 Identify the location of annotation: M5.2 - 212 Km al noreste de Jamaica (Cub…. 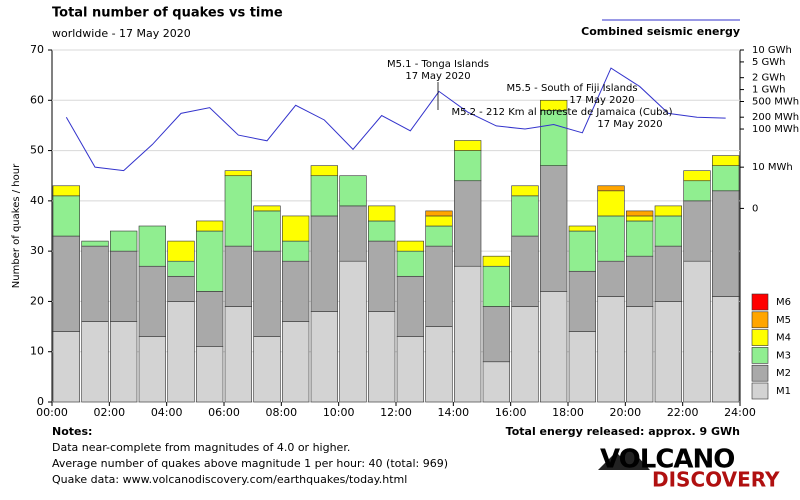
(561, 112).